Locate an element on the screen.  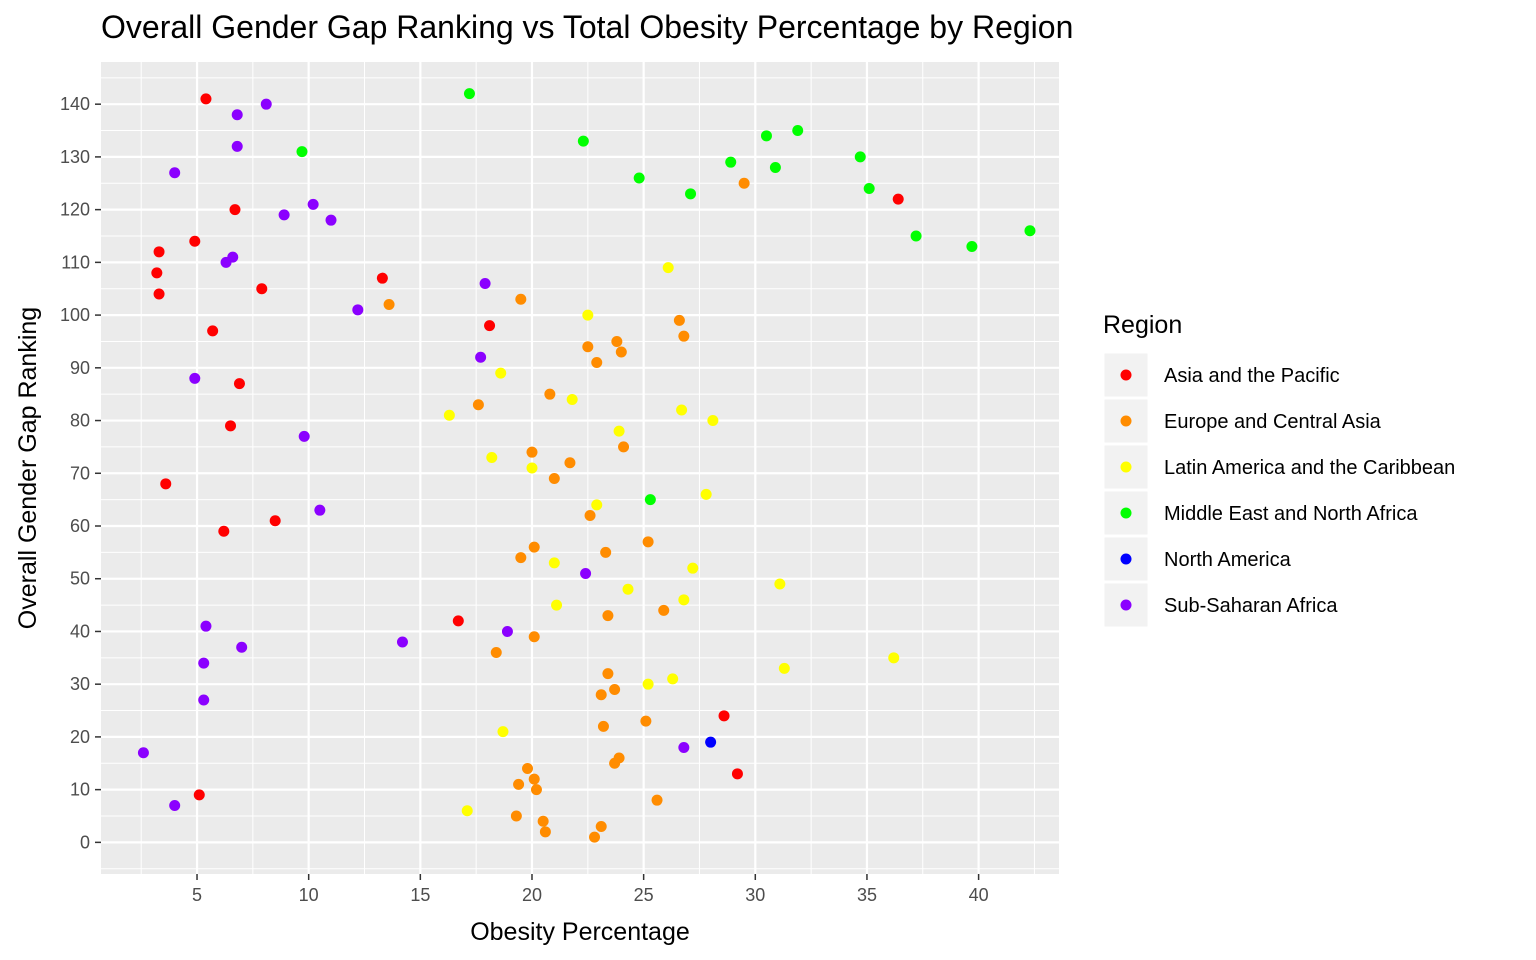
x-tick-label: 40 is located at coordinates (979, 895).